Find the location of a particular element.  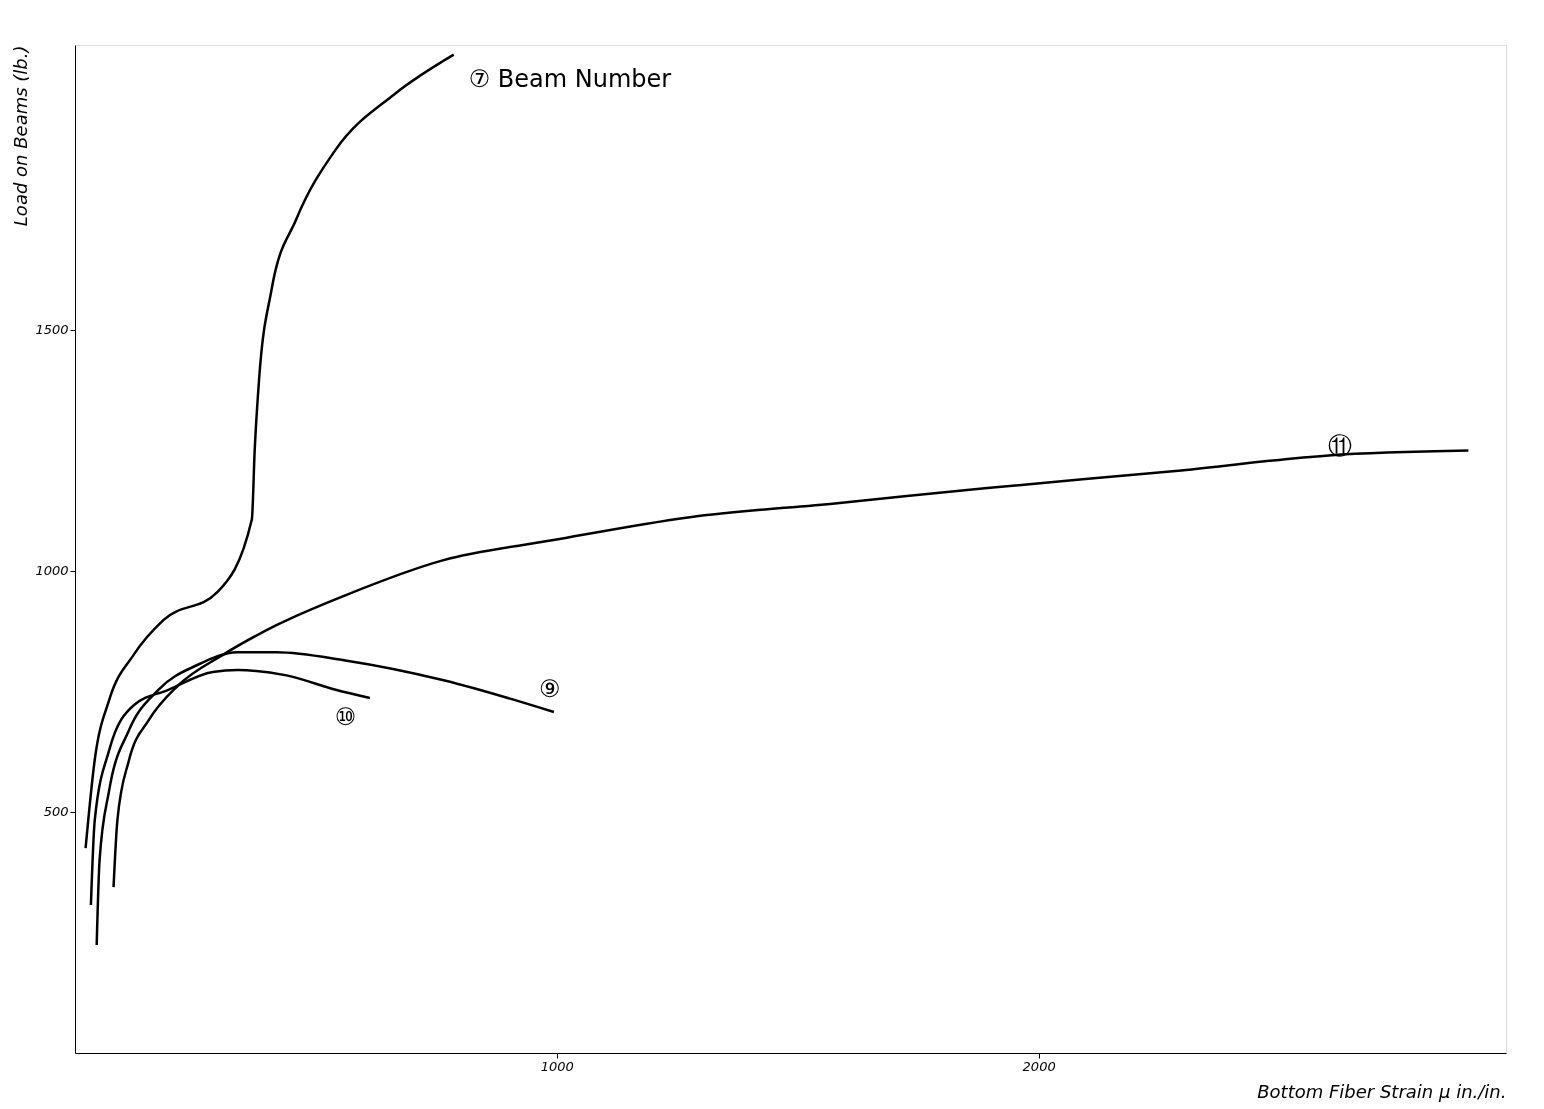

series-label: ⑩ is located at coordinates (345, 717).